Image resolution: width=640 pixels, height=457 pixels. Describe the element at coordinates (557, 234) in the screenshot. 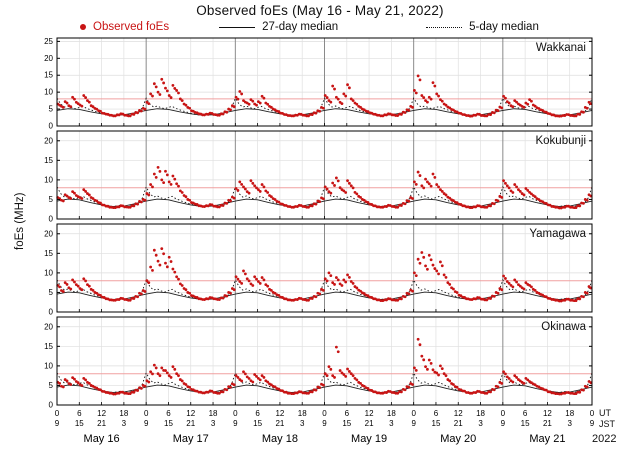

I see `station-label-yamagawa: Yamagawa` at that location.